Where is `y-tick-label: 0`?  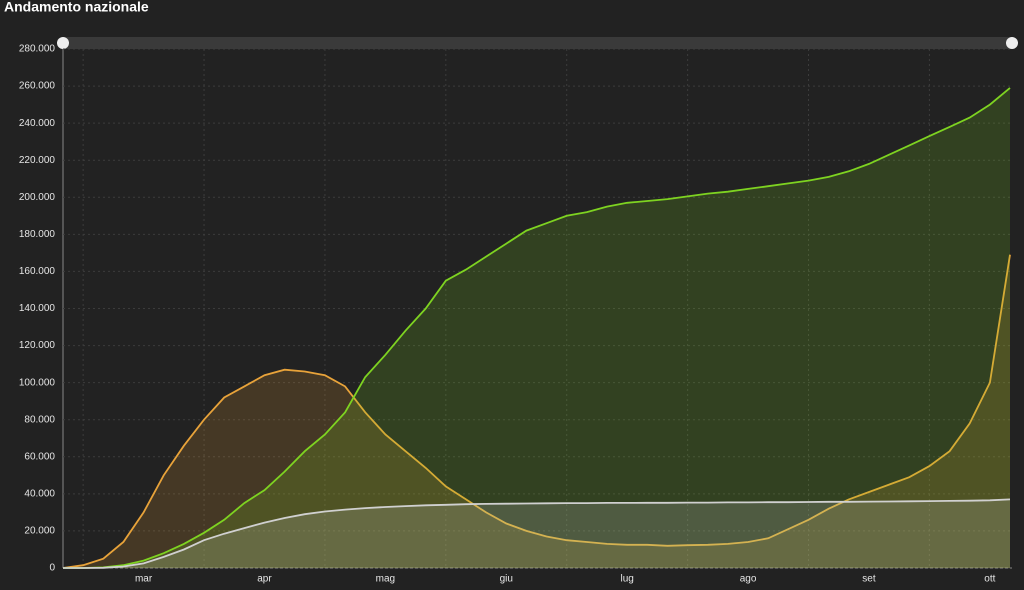
y-tick-label: 0 is located at coordinates (52, 568).